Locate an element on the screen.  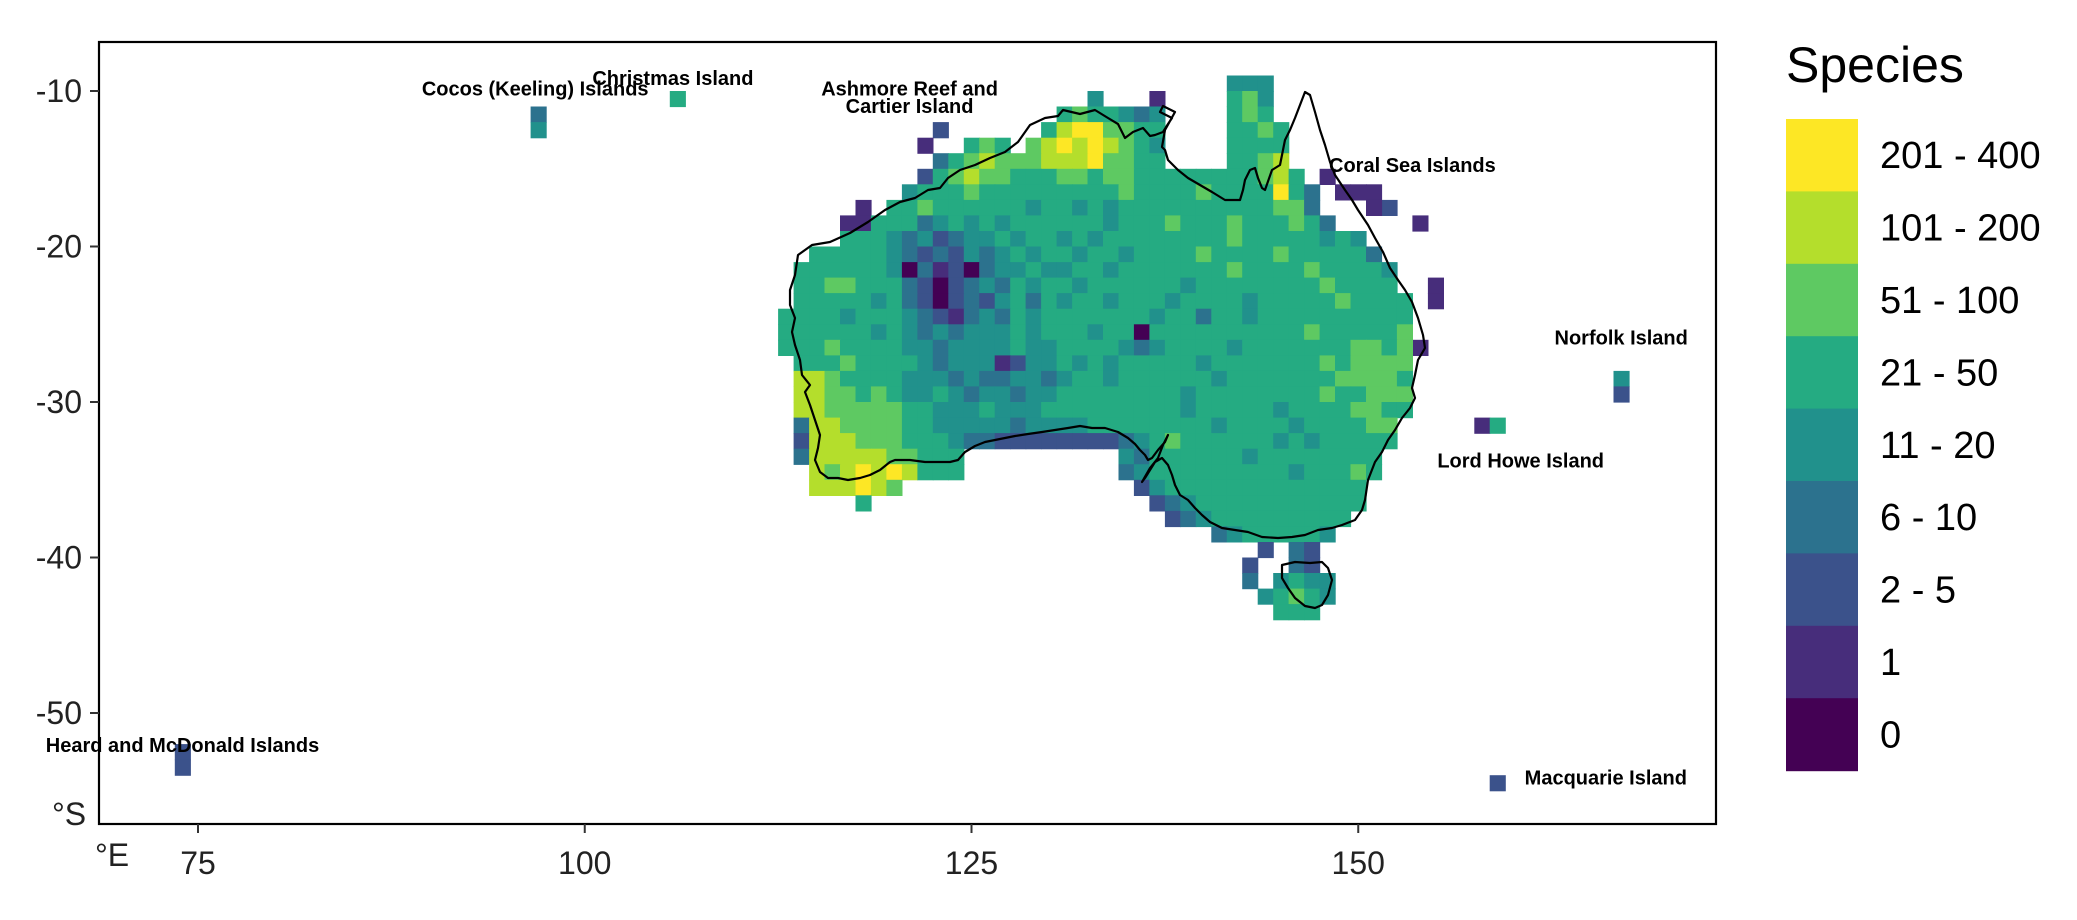
legend-label: 11 - 20 is located at coordinates (1937, 446).